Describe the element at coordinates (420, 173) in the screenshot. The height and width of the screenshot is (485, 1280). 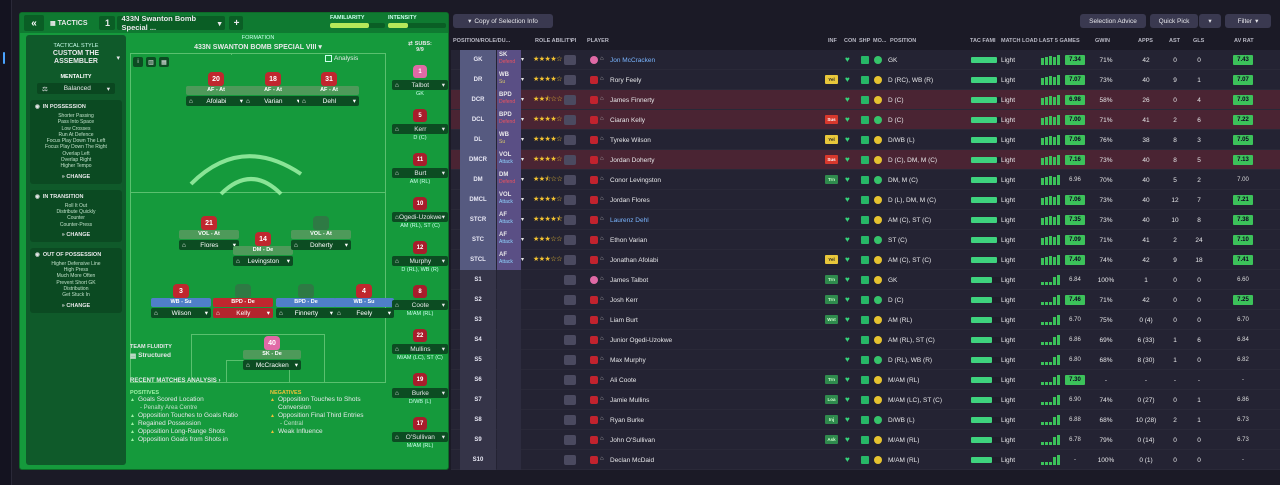
I see `sub-name-box: ⌂ Burt ▾` at that location.